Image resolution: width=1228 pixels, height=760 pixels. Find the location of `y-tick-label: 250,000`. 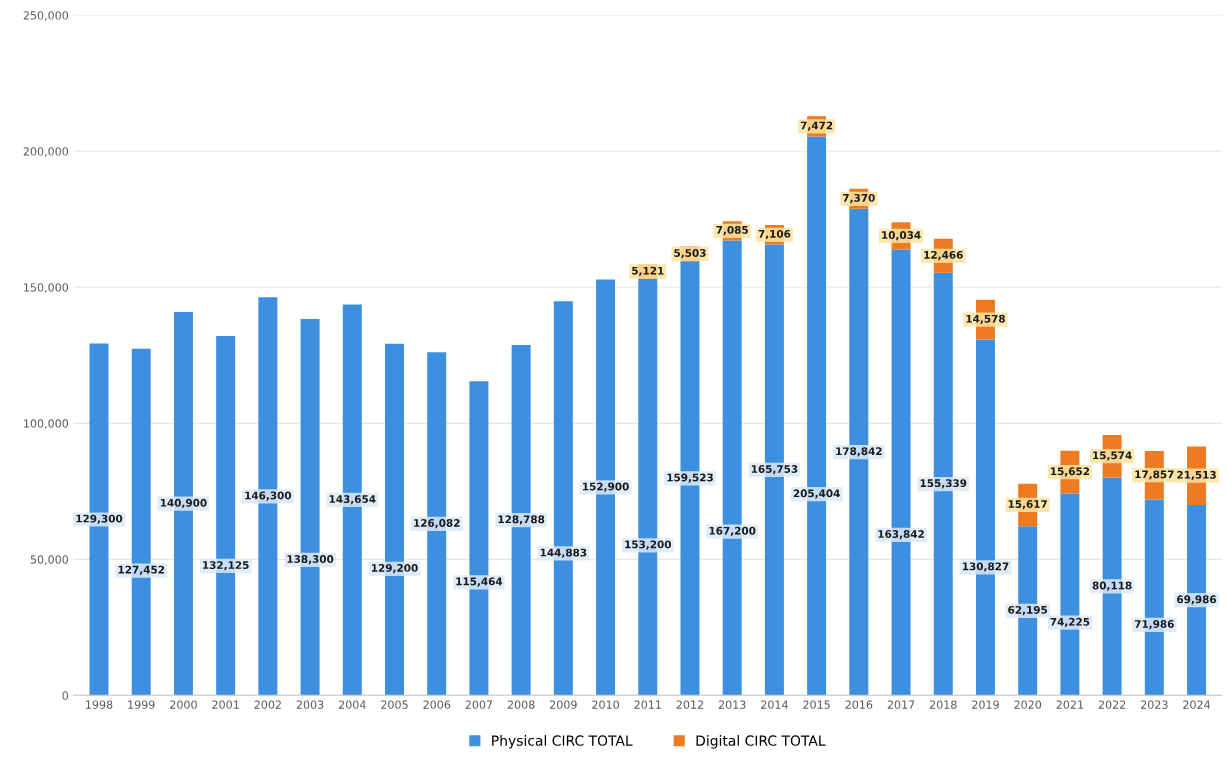

y-tick-label: 250,000 is located at coordinates (46, 16).